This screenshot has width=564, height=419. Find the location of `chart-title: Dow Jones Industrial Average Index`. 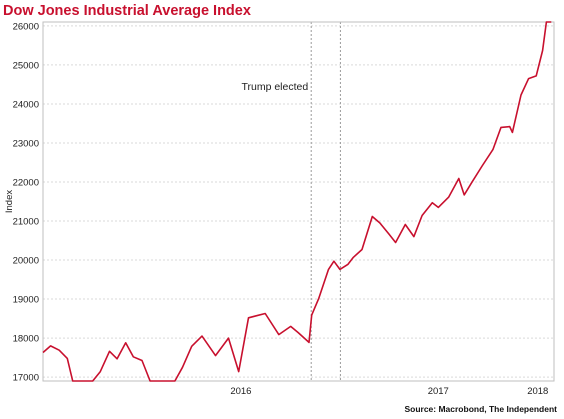

chart-title: Dow Jones Industrial Average Index is located at coordinates (127, 11).